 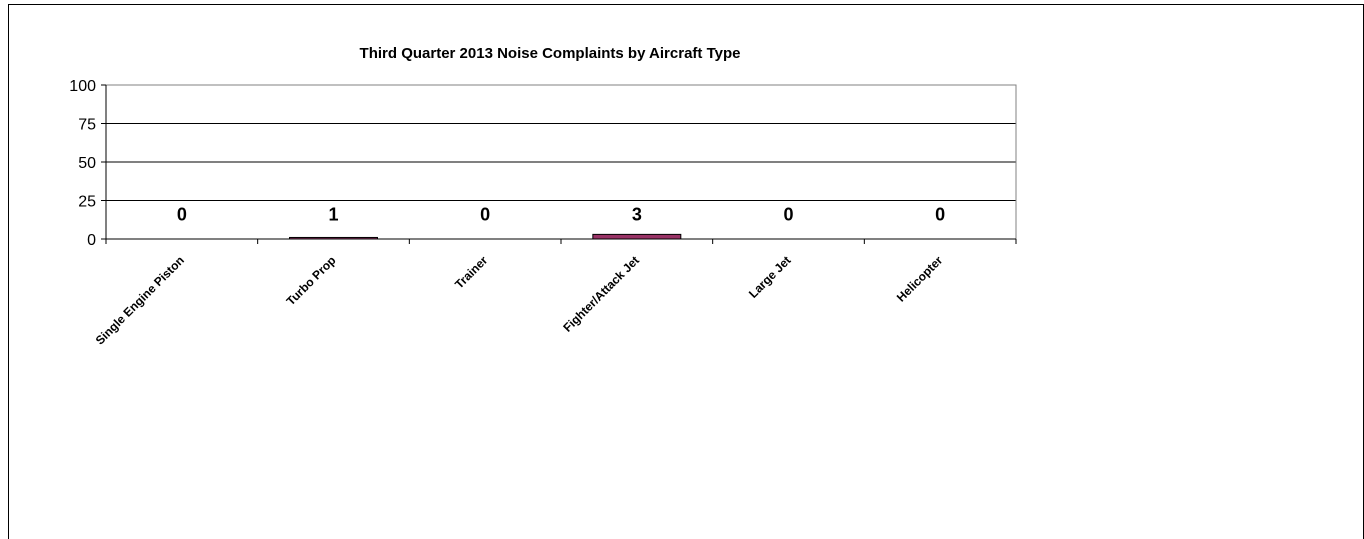 I want to click on y-axis: 0 25 50 75 100, so click(x=88, y=163).